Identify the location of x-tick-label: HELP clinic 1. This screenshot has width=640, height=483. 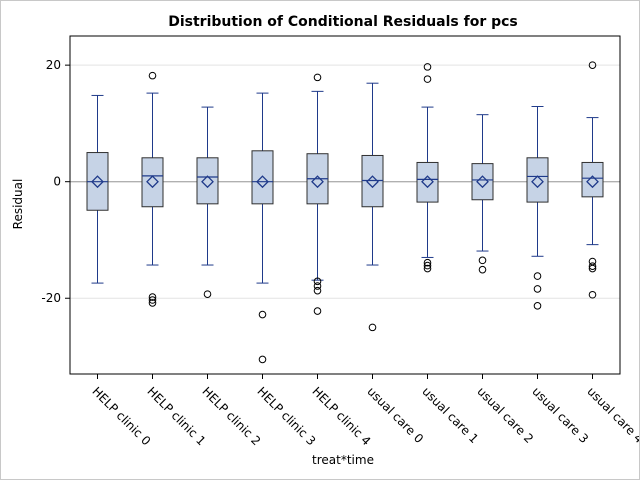
(176, 416).